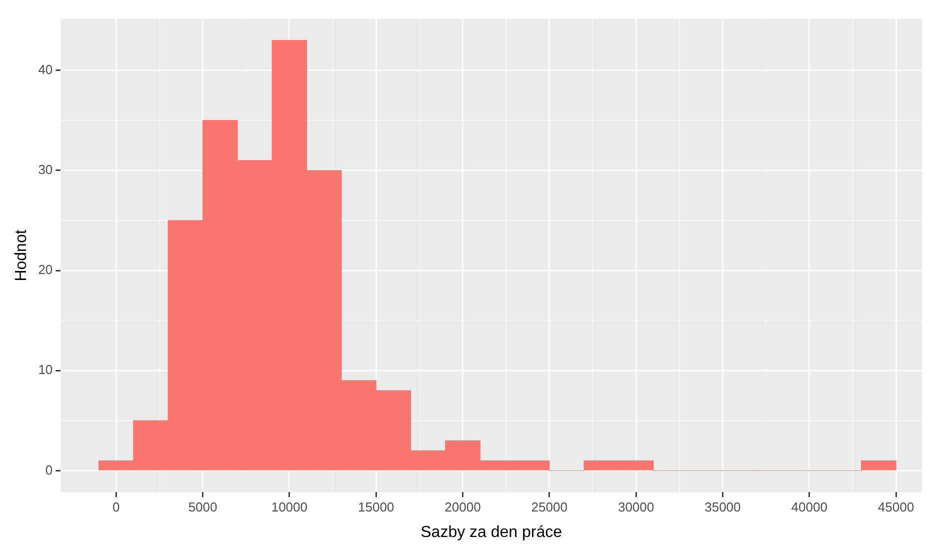 The image size is (934, 554). What do you see at coordinates (203, 507) in the screenshot?
I see `x-tick-label: 5000` at bounding box center [203, 507].